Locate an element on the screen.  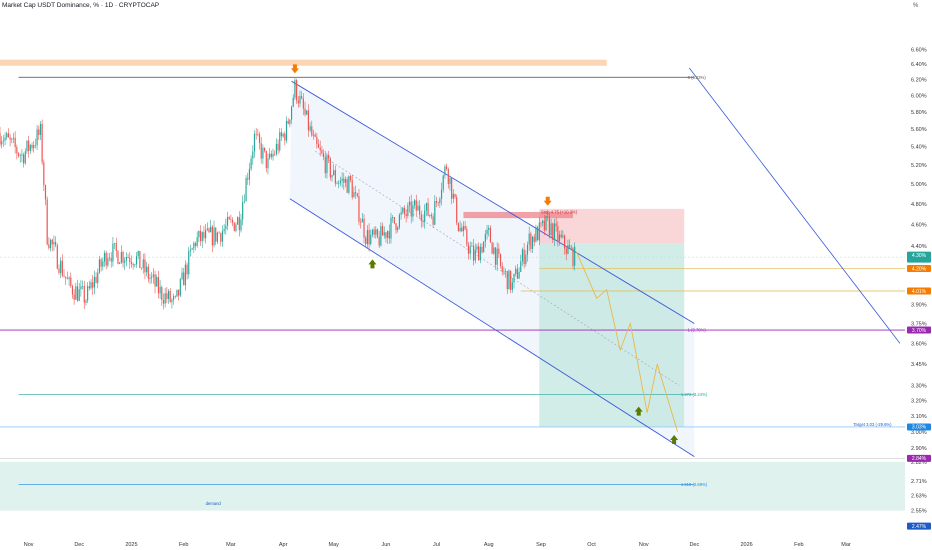
y-tick-label: 5.00% is located at coordinates (919, 185).